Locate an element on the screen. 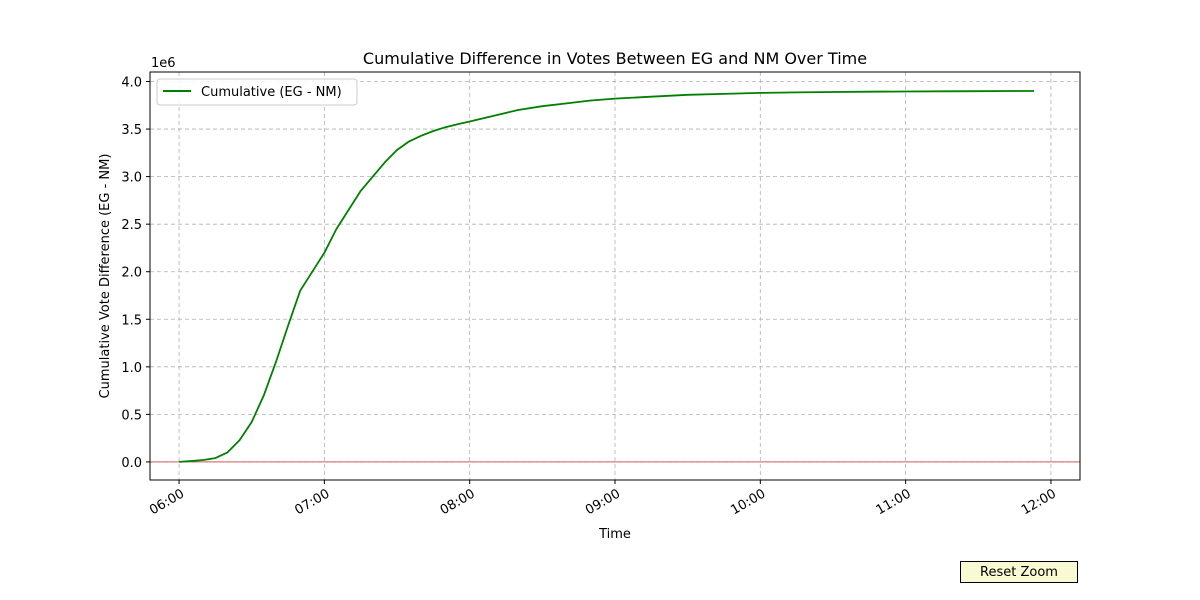  y-tick-label: 0.5 is located at coordinates (131, 415).